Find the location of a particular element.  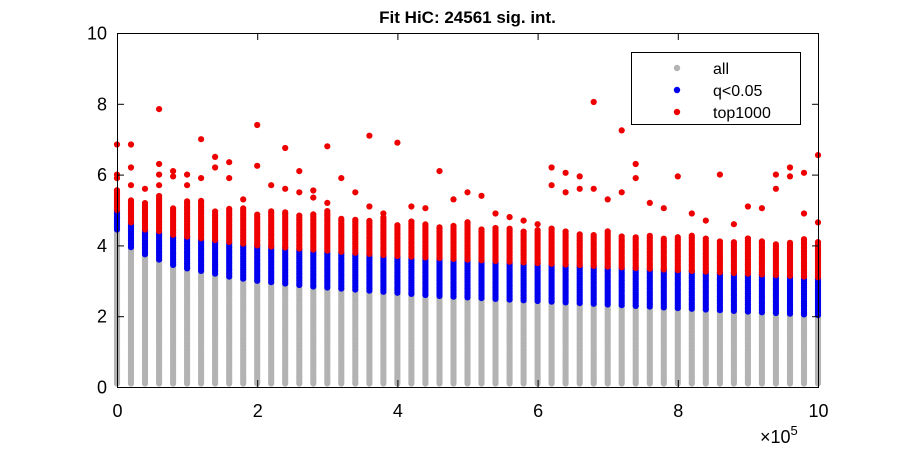

y-tick-label: 0 is located at coordinates (102, 388).